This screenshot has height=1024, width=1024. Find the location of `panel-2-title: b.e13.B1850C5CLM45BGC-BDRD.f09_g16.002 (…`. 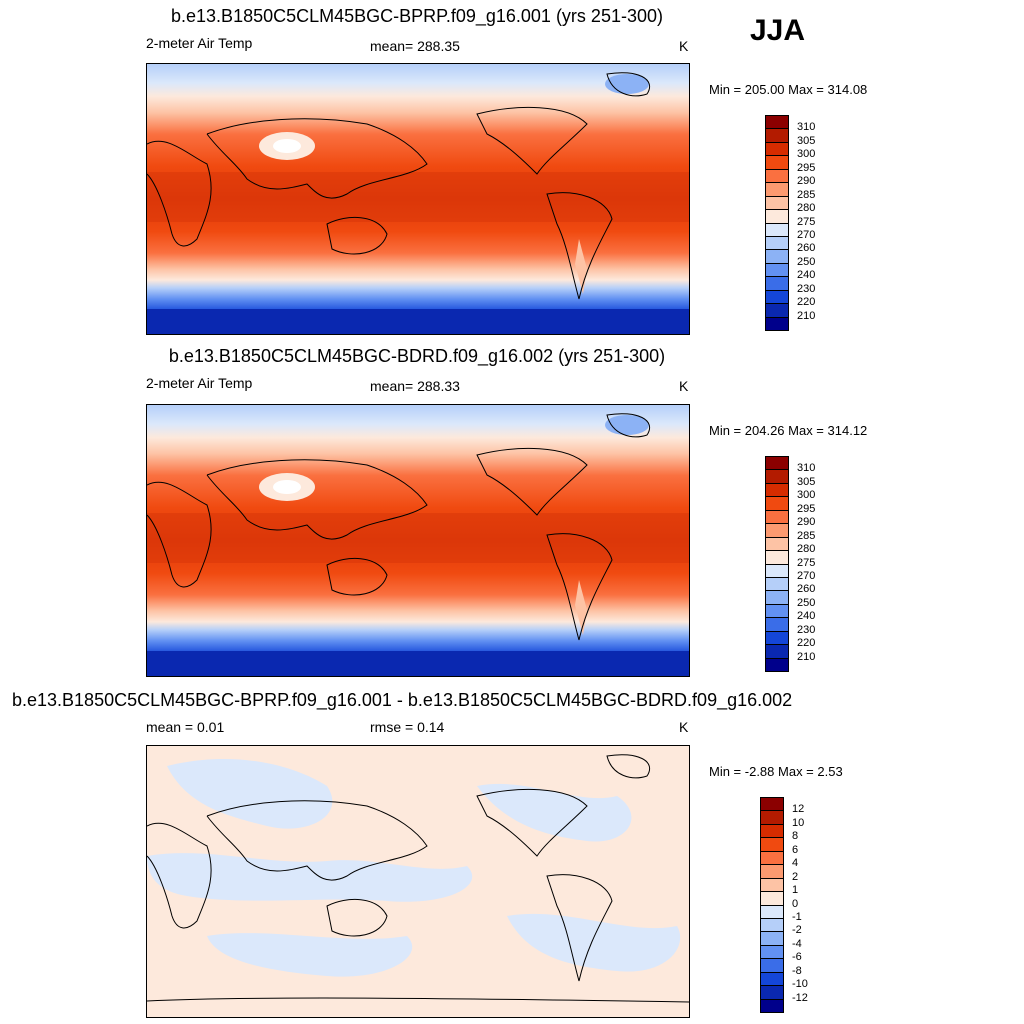

panel-2-title: b.e13.B1850C5CLM45BGC-BDRD.f09_g16.002 (… is located at coordinates (417, 356).